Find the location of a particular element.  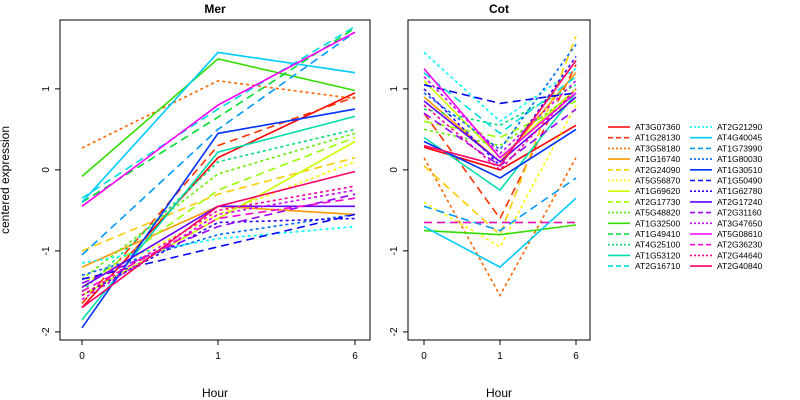

legend-label-at1g62780: AT1G62780 is located at coordinates (739, 191).